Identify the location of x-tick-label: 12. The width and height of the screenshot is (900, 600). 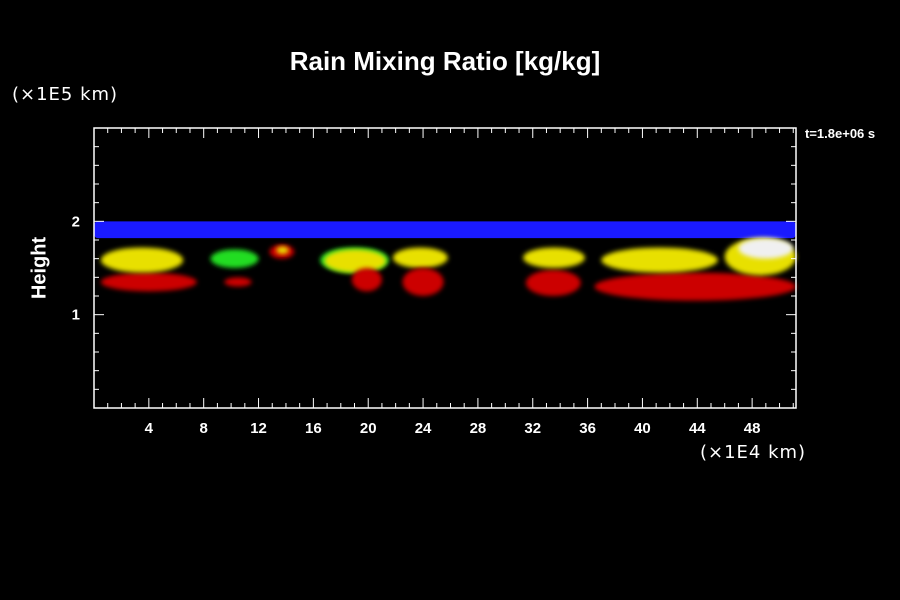
(258, 428).